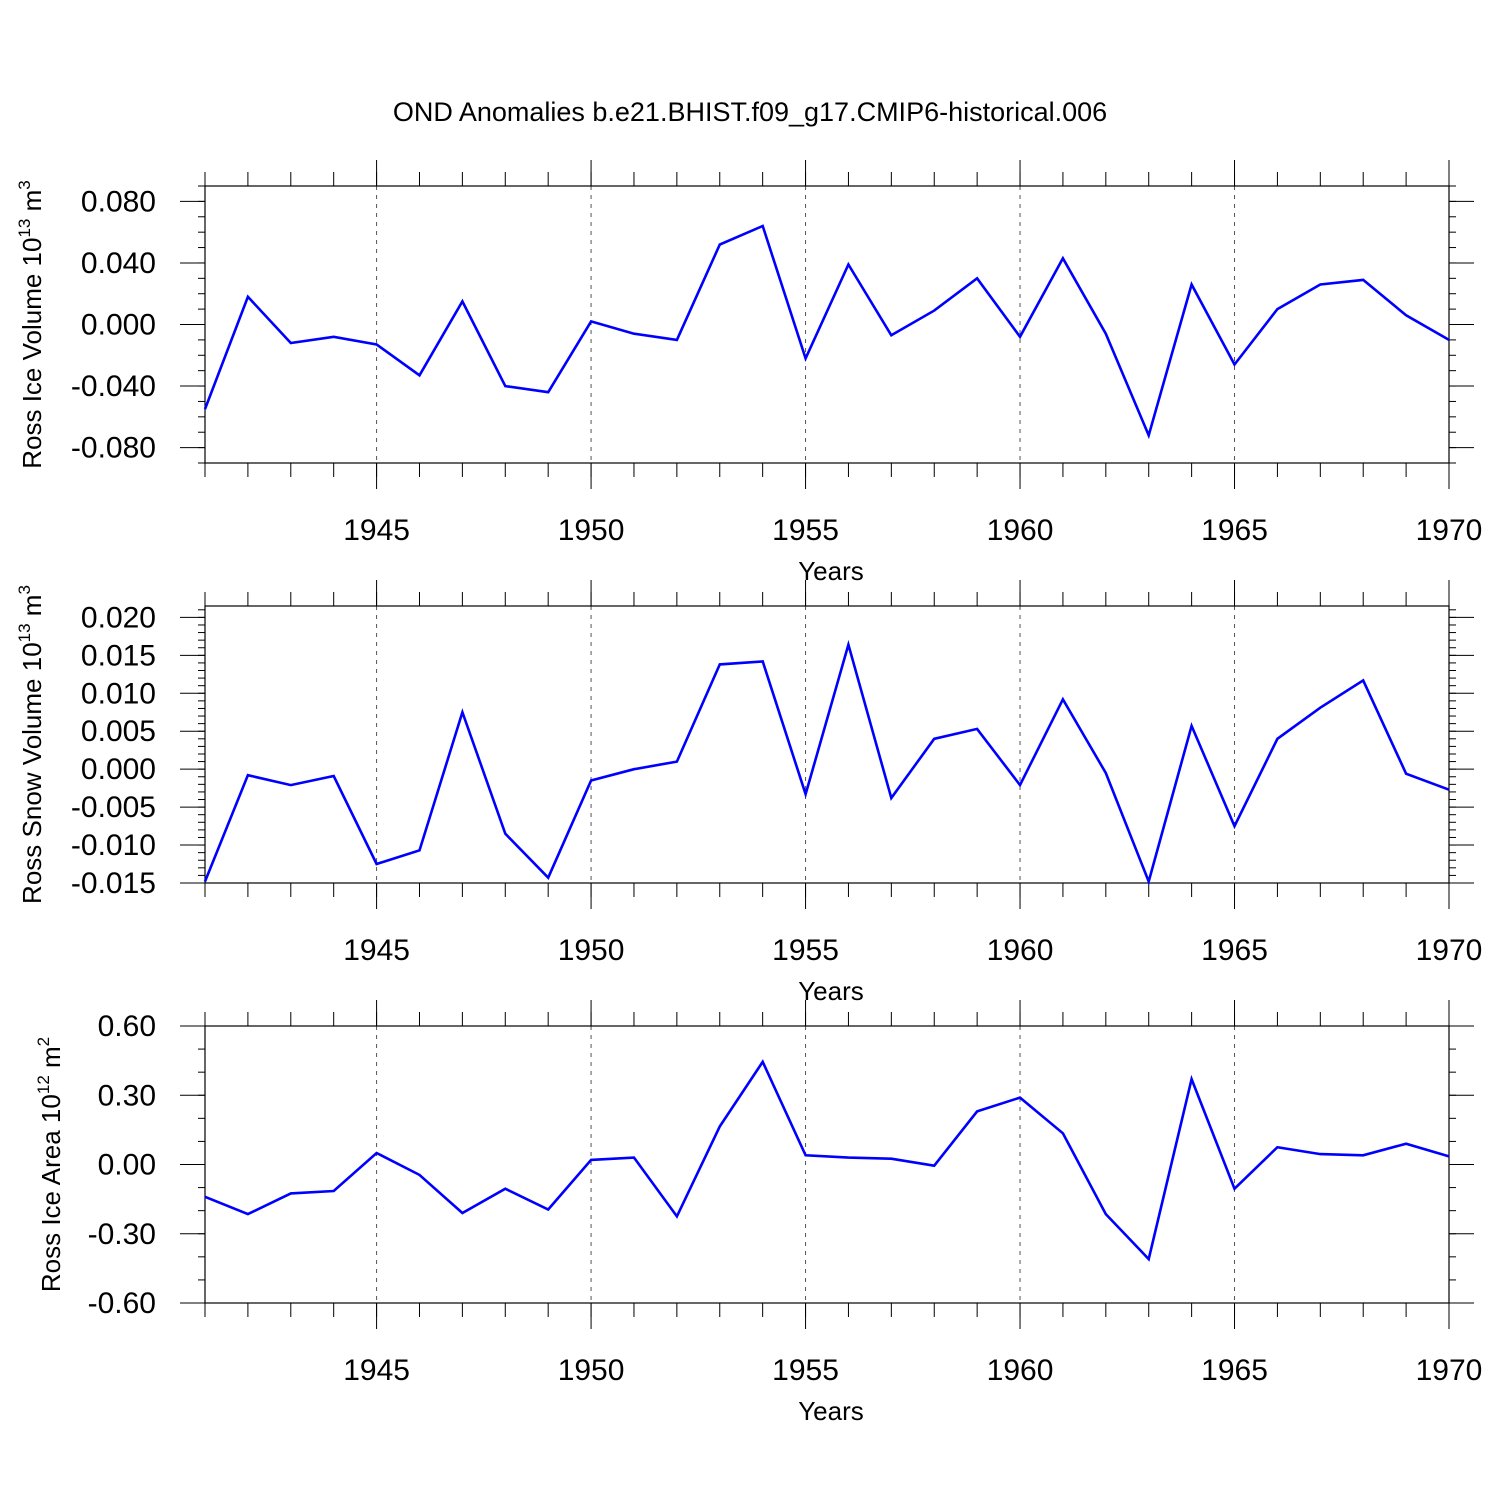 The width and height of the screenshot is (1500, 1500). I want to click on y-tick-label: -0.015, so click(113, 883).